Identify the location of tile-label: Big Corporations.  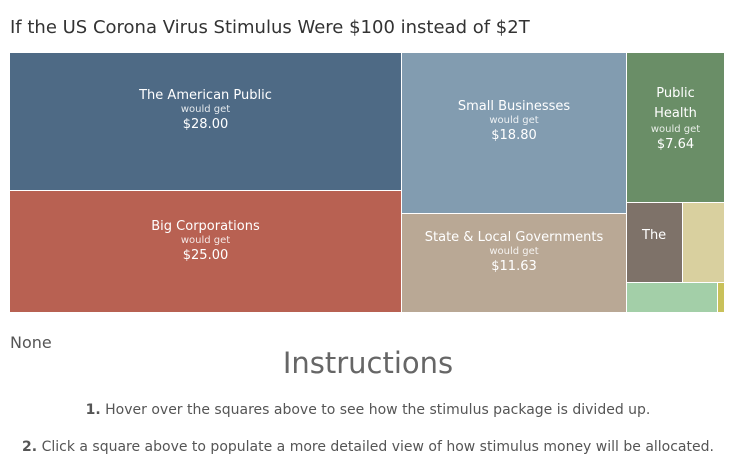
(205, 226).